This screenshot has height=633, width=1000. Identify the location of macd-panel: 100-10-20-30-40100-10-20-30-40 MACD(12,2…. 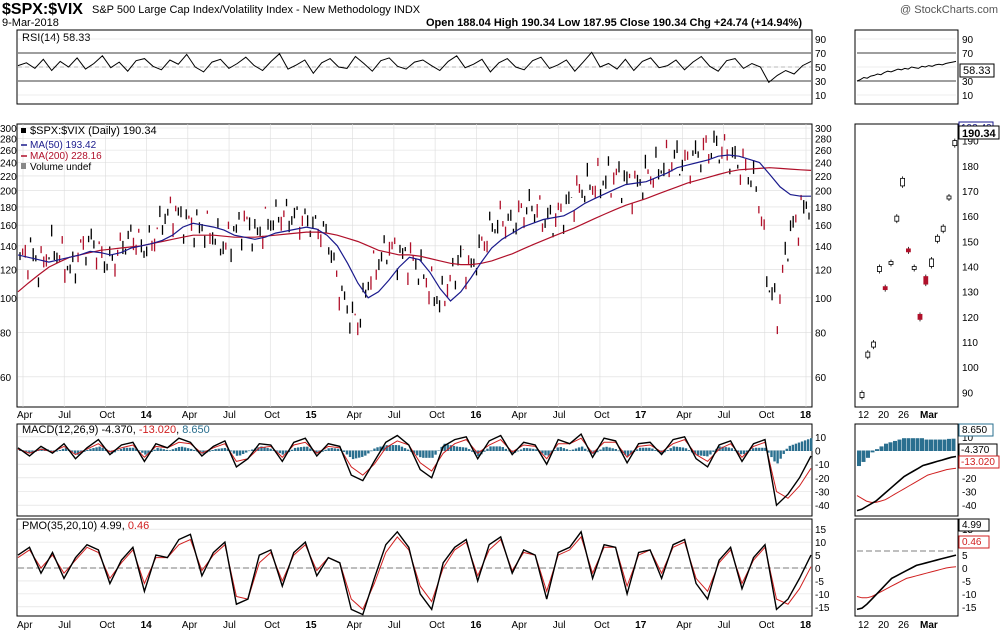
(508, 470).